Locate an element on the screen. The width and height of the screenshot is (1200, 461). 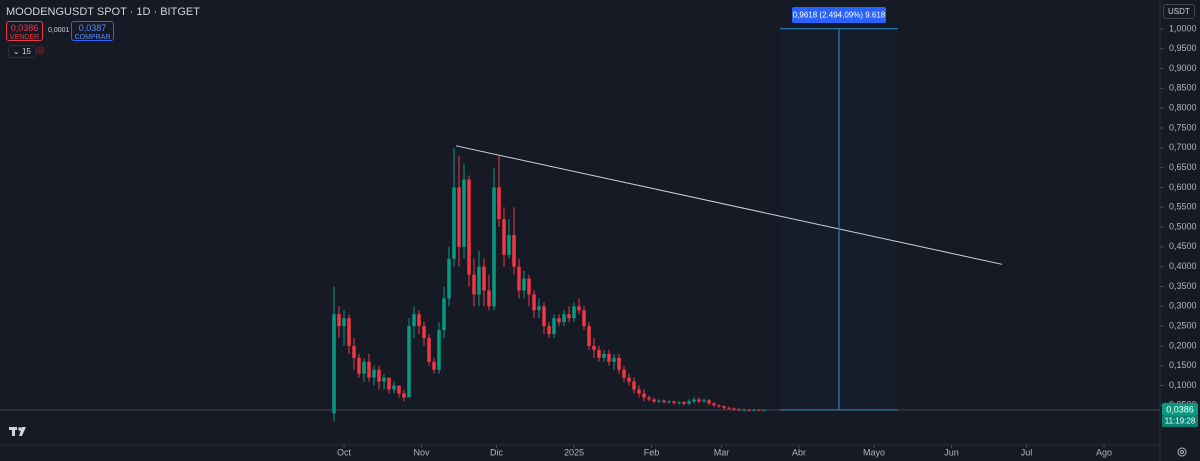
x-tick-label: Jun is located at coordinates (951, 452).